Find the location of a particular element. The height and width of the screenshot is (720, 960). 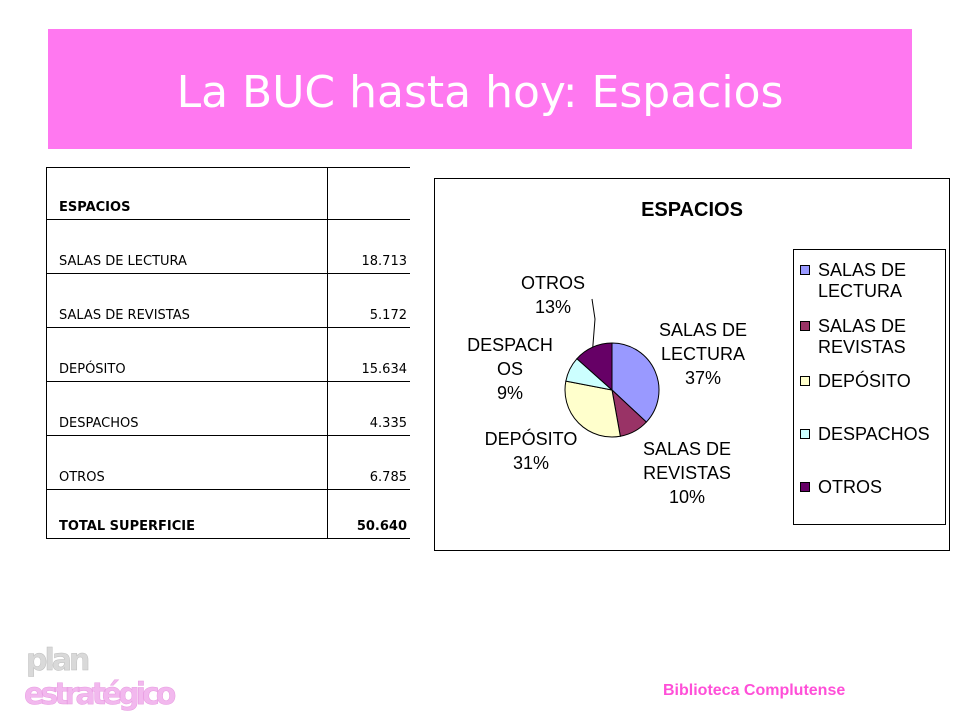

table-row: SALAS DE REVISTAS 5.172 is located at coordinates (228, 300).